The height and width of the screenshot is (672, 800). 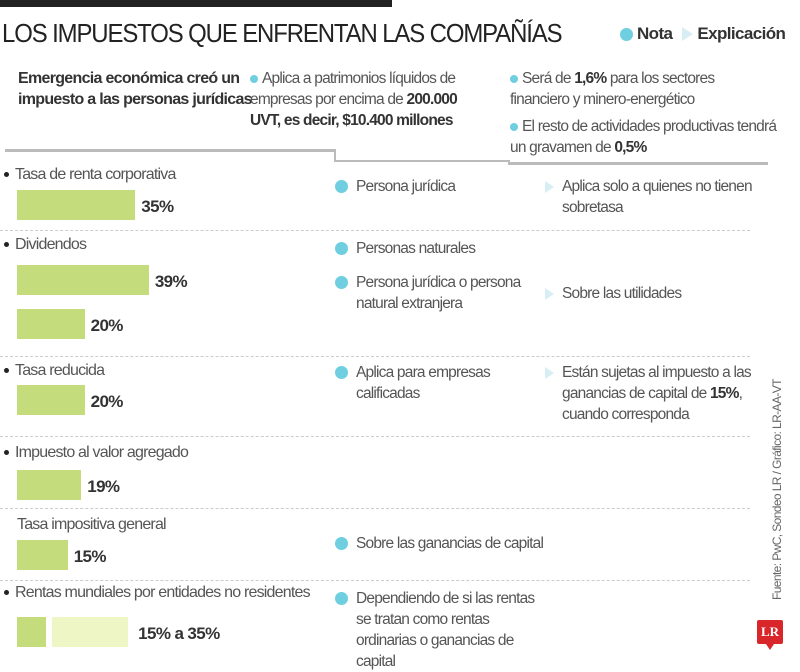 I want to click on explanation-item: Sobre las utilidades, so click(x=652, y=293).